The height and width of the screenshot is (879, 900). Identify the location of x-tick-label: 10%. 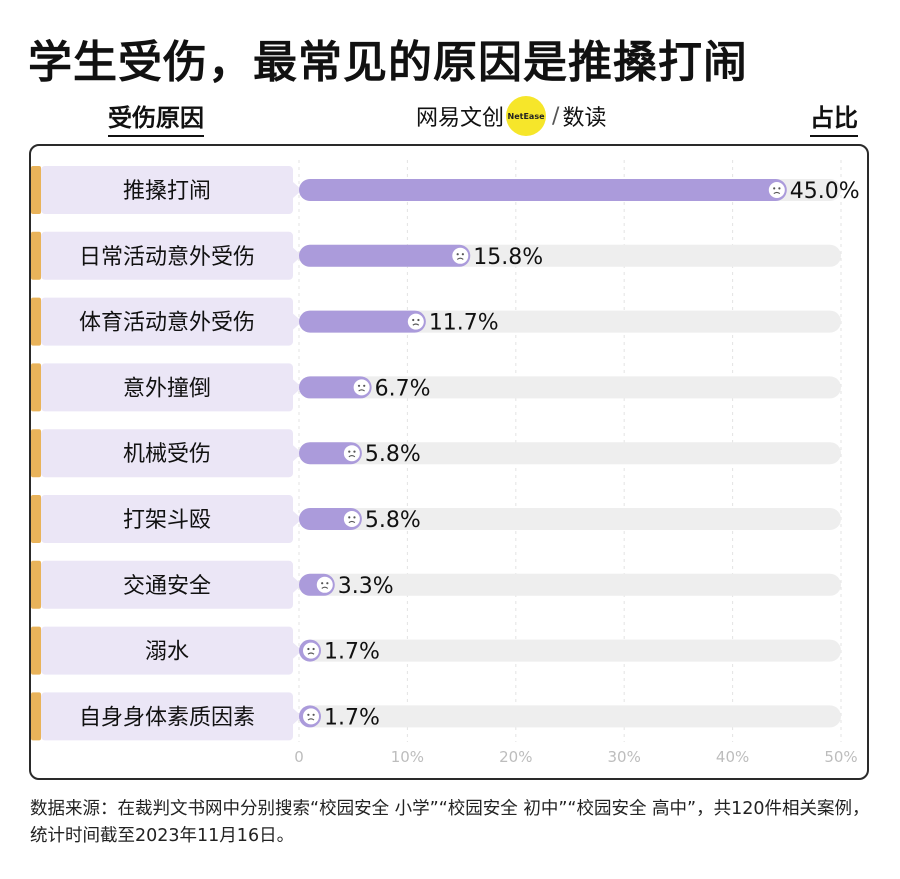
(407, 757).